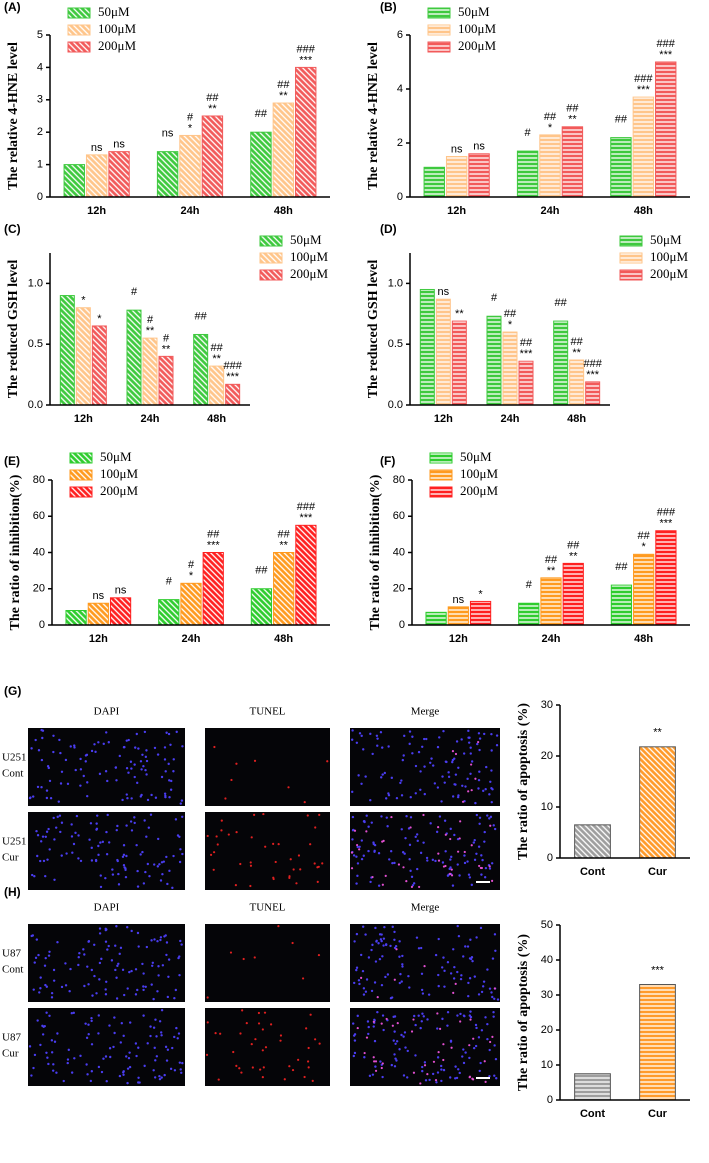 The height and width of the screenshot is (1163, 709). Describe the element at coordinates (388, 229) in the screenshot. I see `panel-label: (D)` at that location.